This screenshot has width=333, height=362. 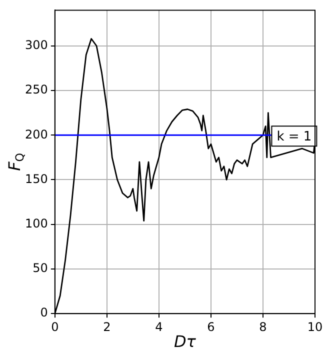 What do you see at coordinates (263, 327) in the screenshot?
I see `x-tick-label: 8` at bounding box center [263, 327].